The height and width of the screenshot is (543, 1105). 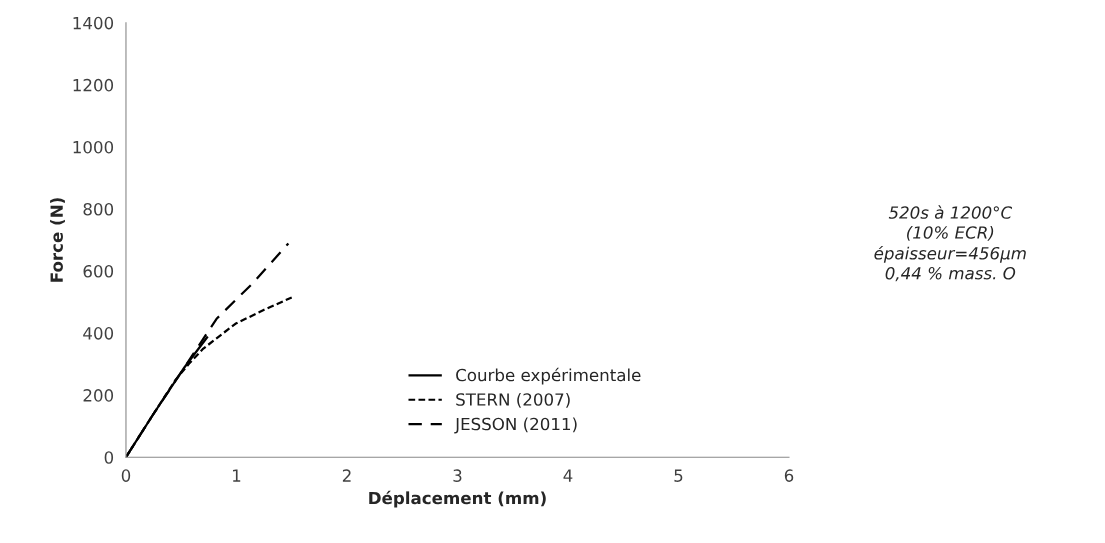 What do you see at coordinates (98, 271) in the screenshot?
I see `y-tick-label: 600` at bounding box center [98, 271].